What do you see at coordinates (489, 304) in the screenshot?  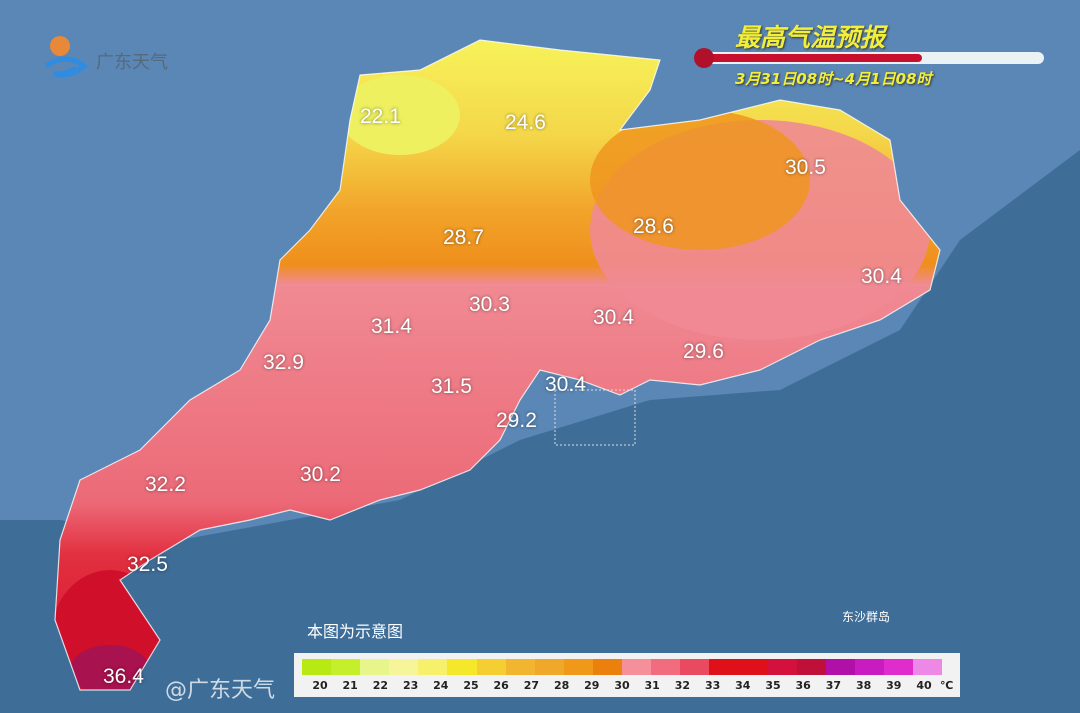 I see `temperature-value: 30.3` at bounding box center [489, 304].